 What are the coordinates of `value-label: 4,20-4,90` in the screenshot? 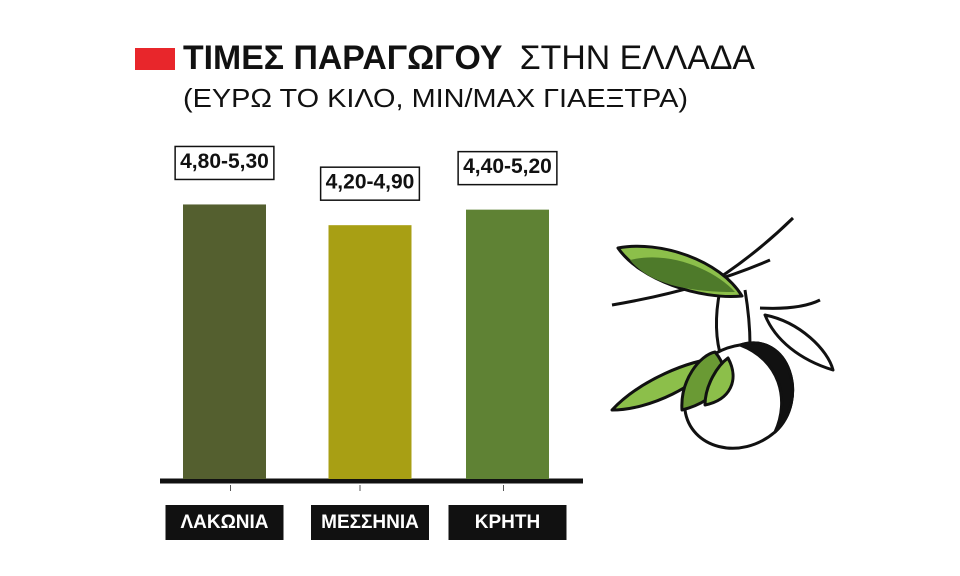 It's located at (370, 182).